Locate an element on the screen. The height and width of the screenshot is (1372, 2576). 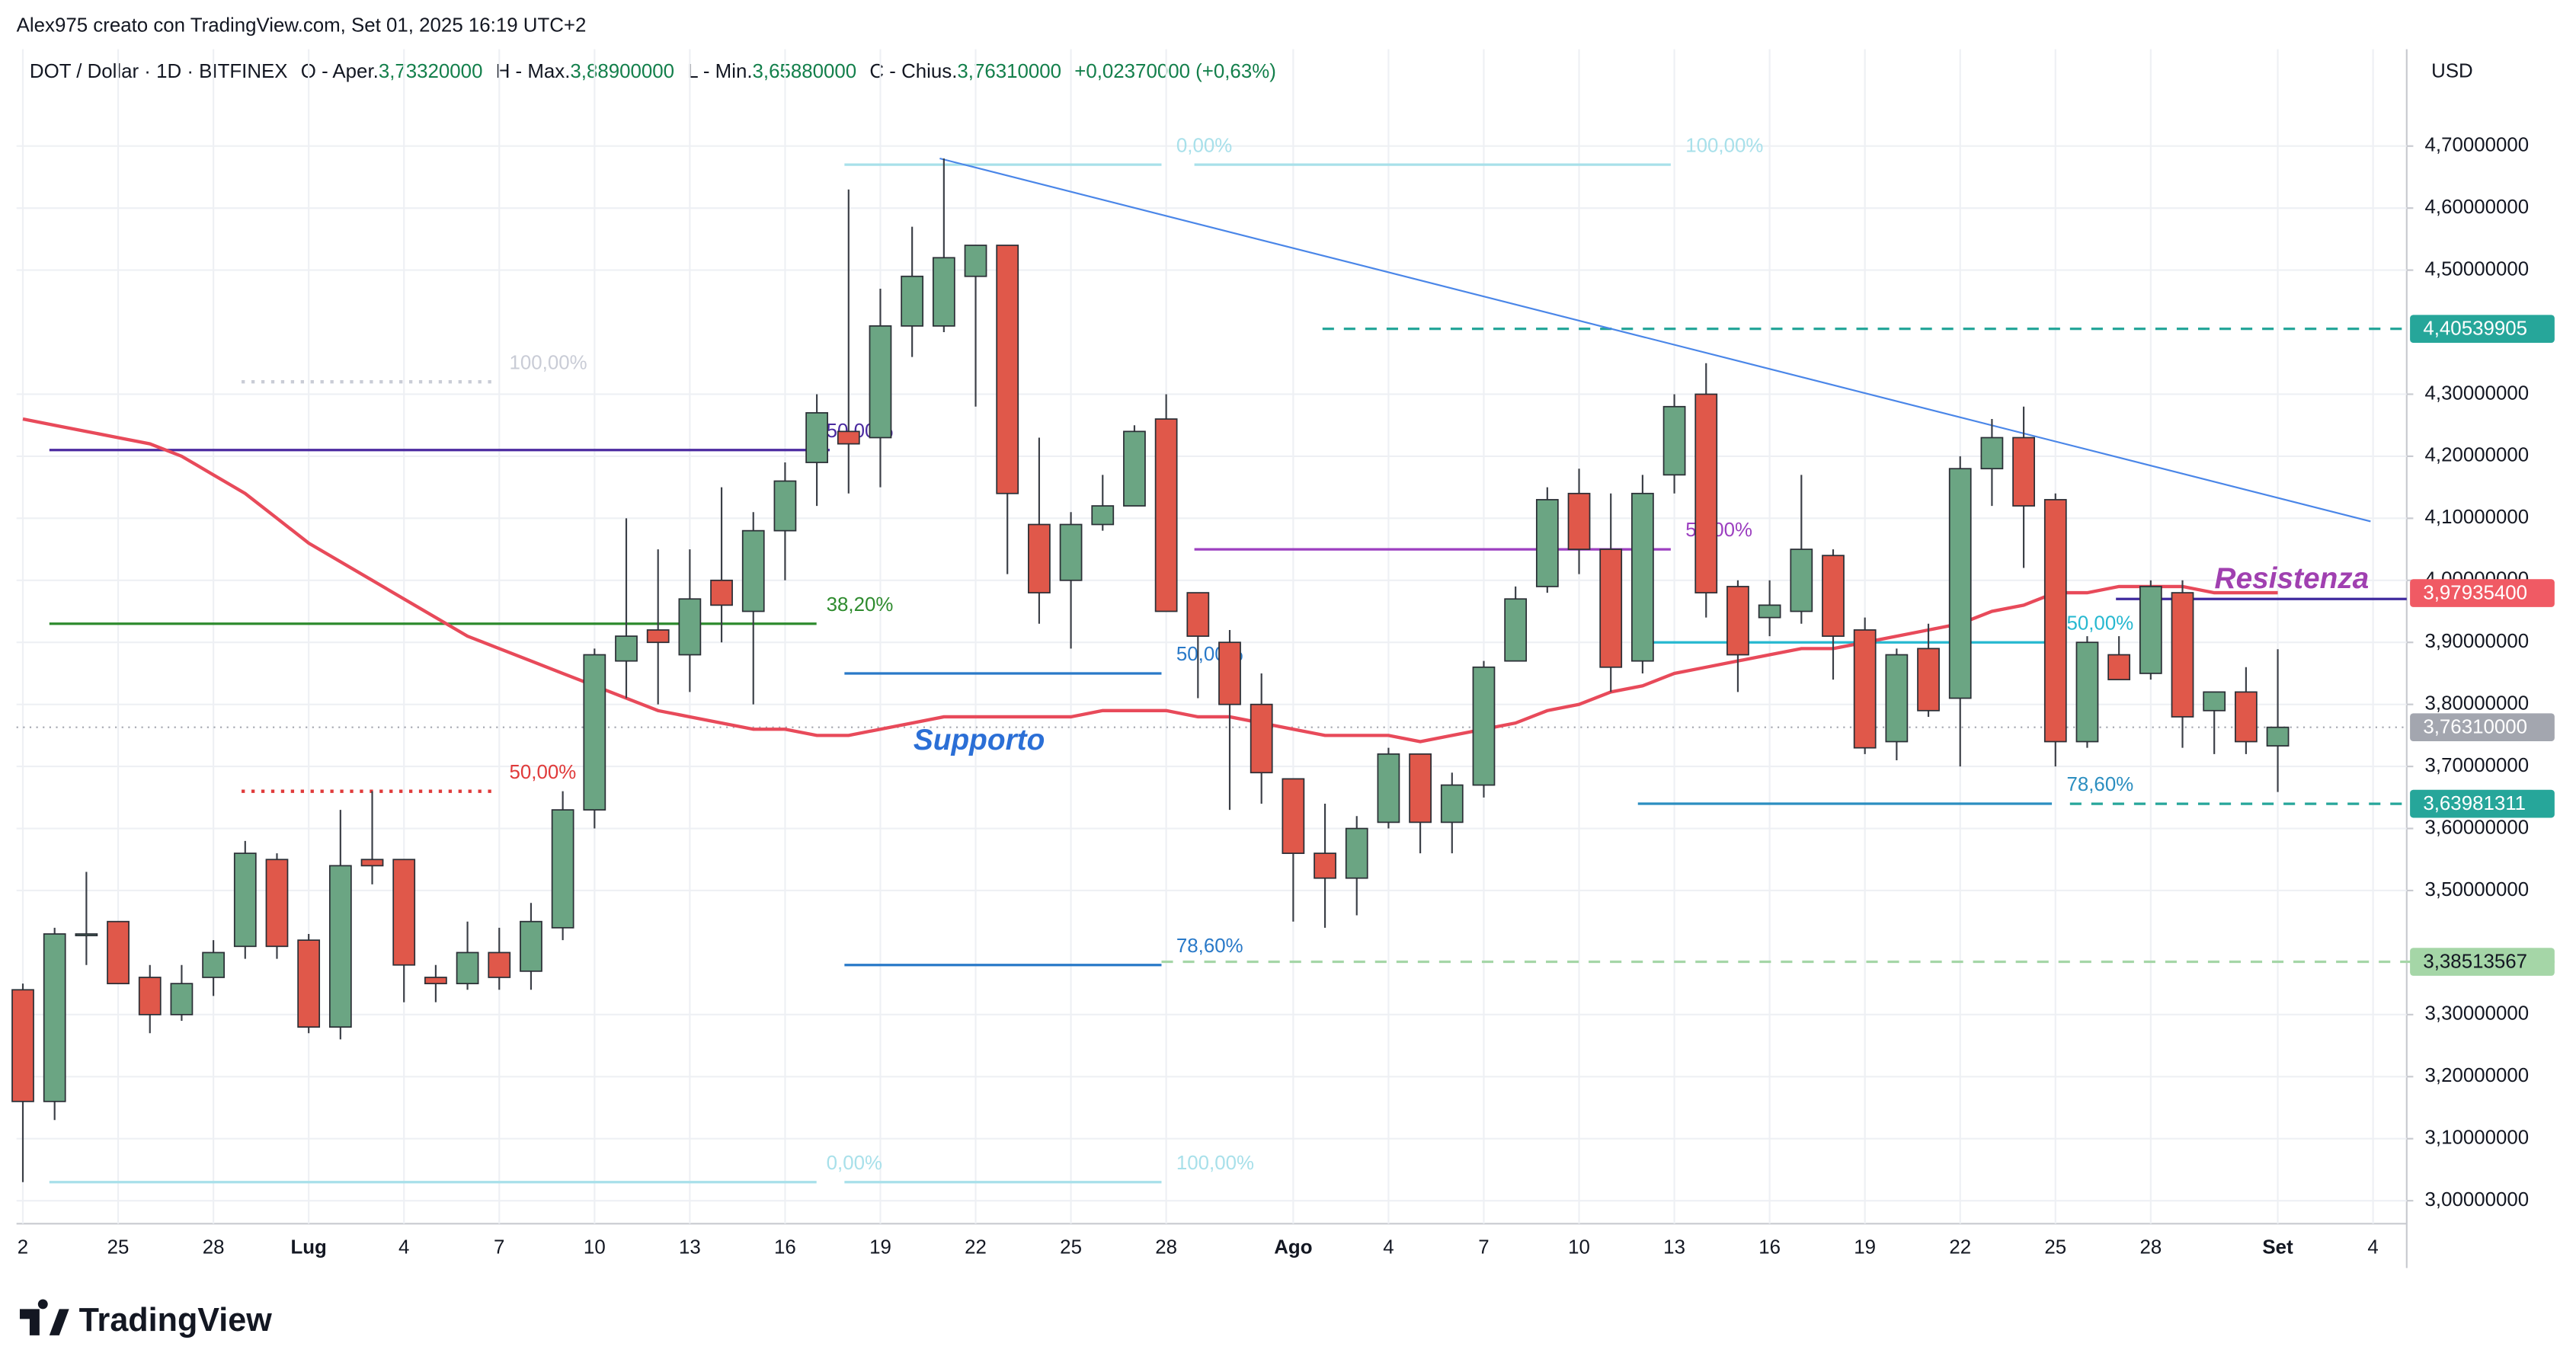
x-tick-label: 22 is located at coordinates (1960, 1247).